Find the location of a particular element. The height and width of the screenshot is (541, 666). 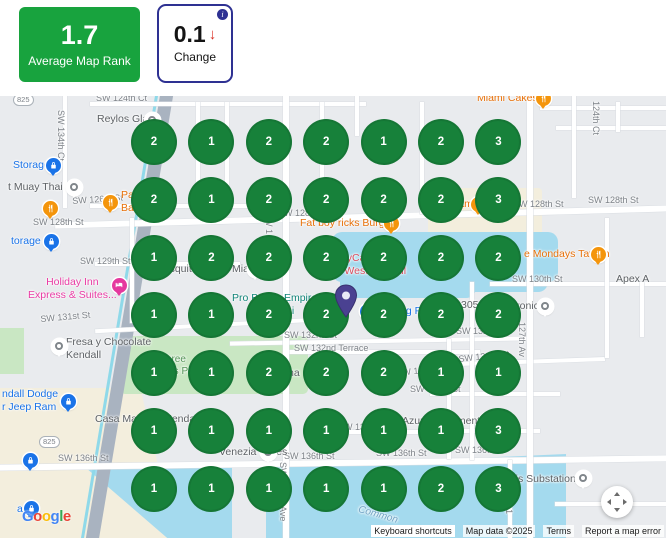

rank-circle-r5c5: 2 is located at coordinates (383, 373).